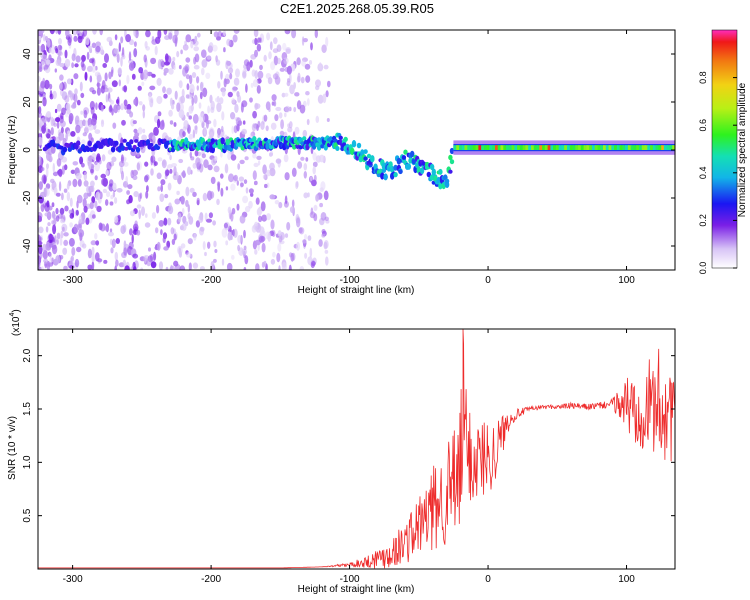 This screenshot has height=600, width=750. Describe the element at coordinates (488, 280) in the screenshot. I see `x-tick-label: 0` at that location.